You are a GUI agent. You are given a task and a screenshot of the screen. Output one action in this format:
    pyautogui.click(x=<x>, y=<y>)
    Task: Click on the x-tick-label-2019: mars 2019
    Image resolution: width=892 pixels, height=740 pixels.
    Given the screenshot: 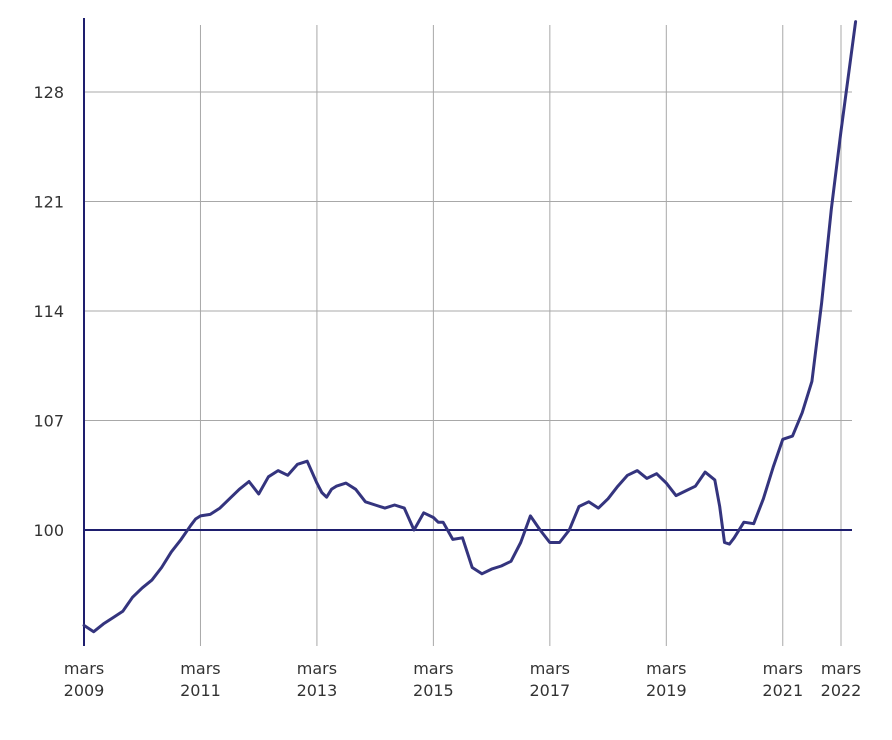 What is the action you would take?
    pyautogui.click(x=666, y=679)
    